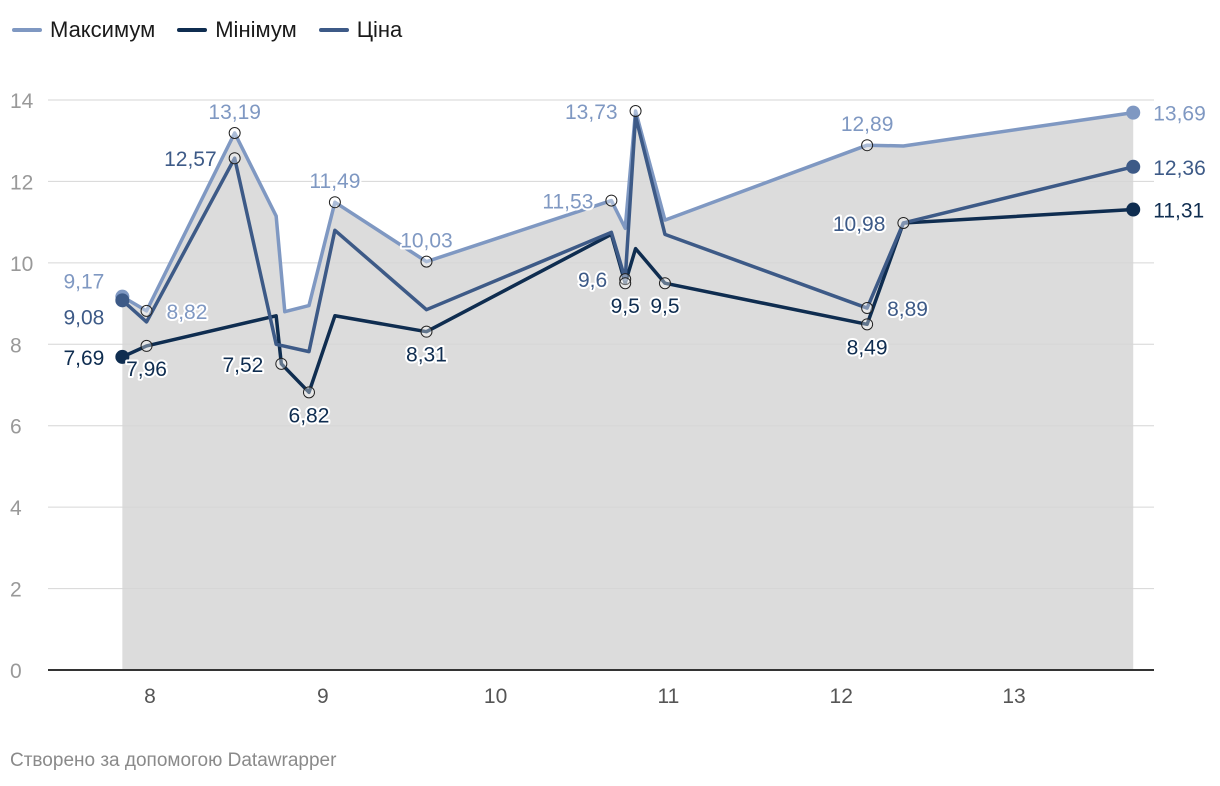  Describe the element at coordinates (234, 112) in the screenshot. I see `data-label: 13,19` at that location.